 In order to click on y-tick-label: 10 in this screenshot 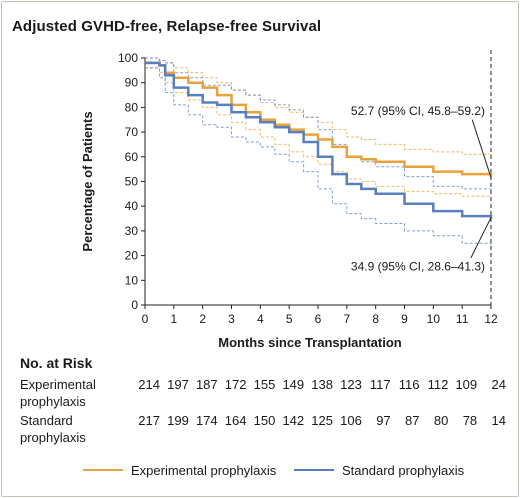, I will do `click(132, 280)`.